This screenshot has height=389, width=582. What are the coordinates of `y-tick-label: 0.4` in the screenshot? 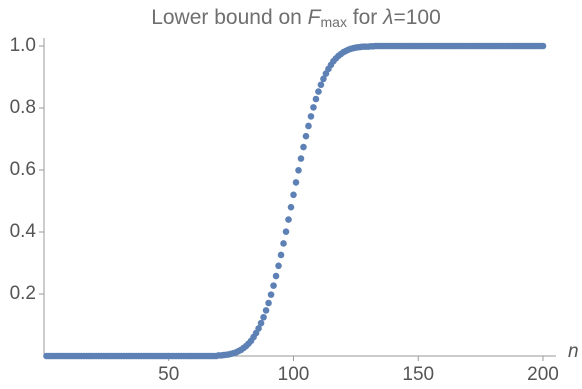 It's located at (23, 231).